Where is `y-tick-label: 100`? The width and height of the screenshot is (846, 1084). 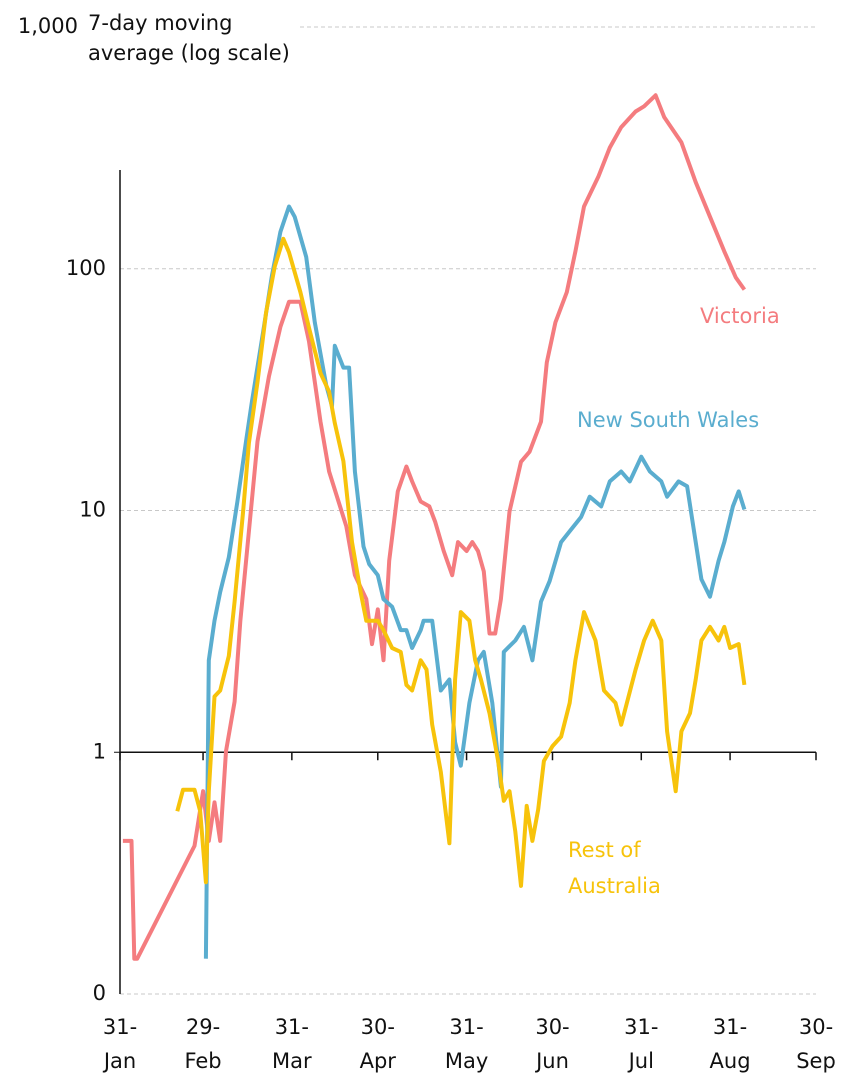
y-tick-label: 100 is located at coordinates (86, 268).